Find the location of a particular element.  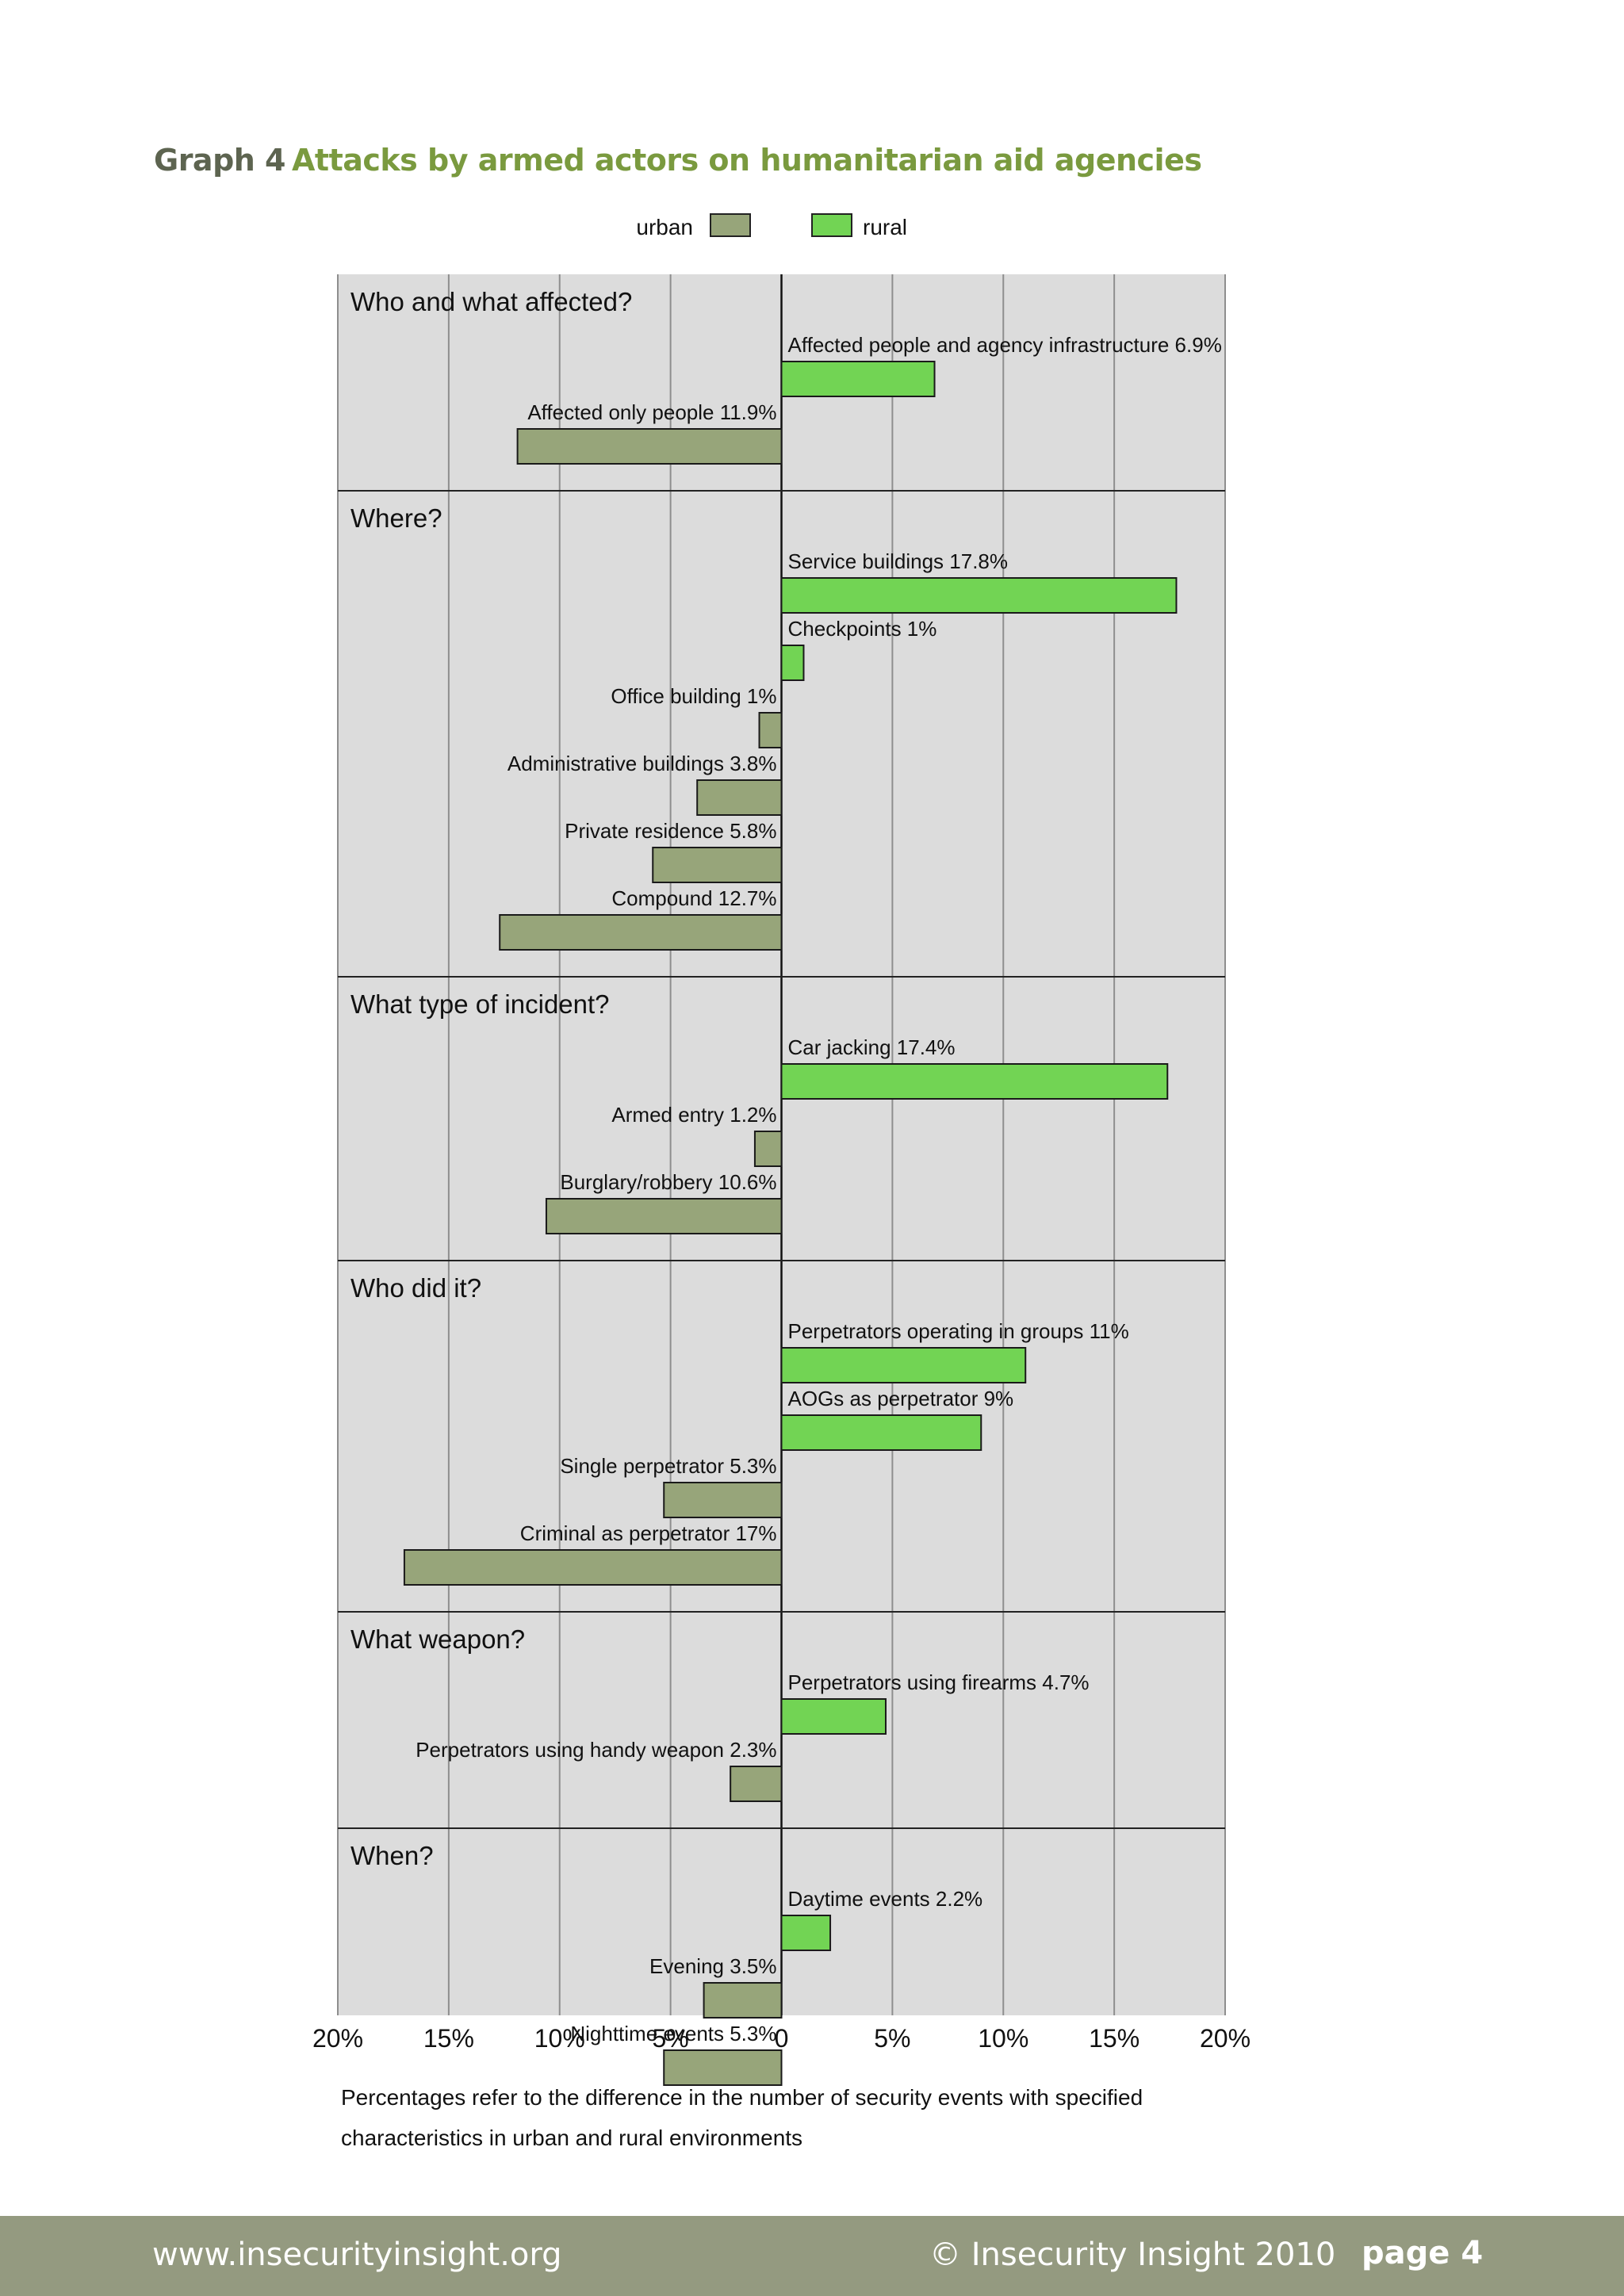

graph-number: Graph 4 is located at coordinates (220, 161).